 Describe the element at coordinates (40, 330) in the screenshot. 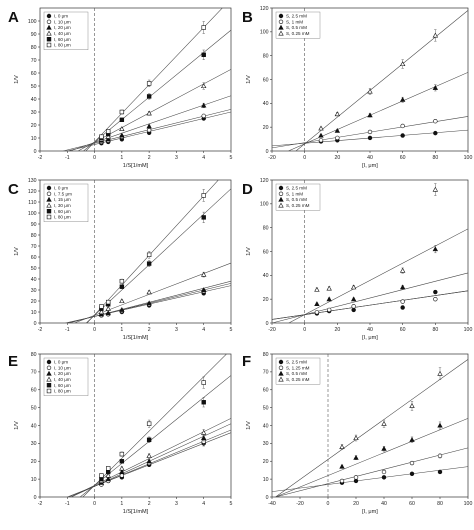

I see `x-tick-label: -2` at that location.